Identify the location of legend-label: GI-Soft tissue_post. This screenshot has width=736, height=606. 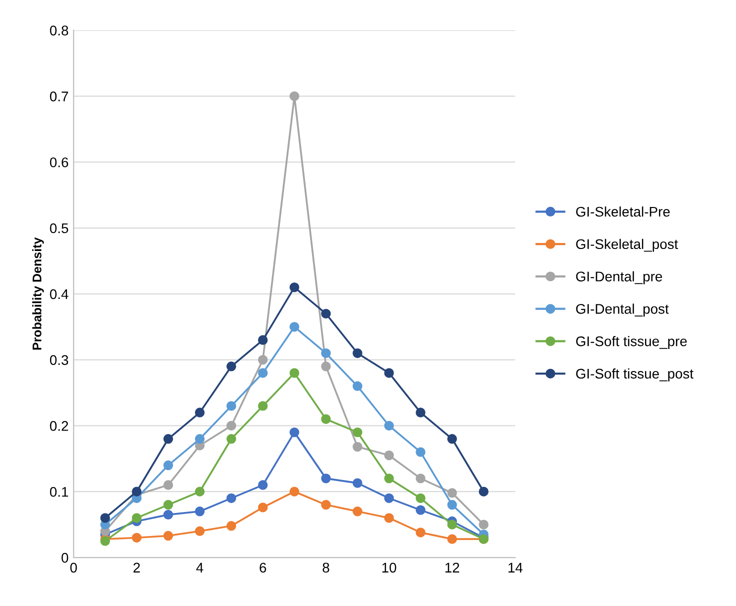
(635, 375).